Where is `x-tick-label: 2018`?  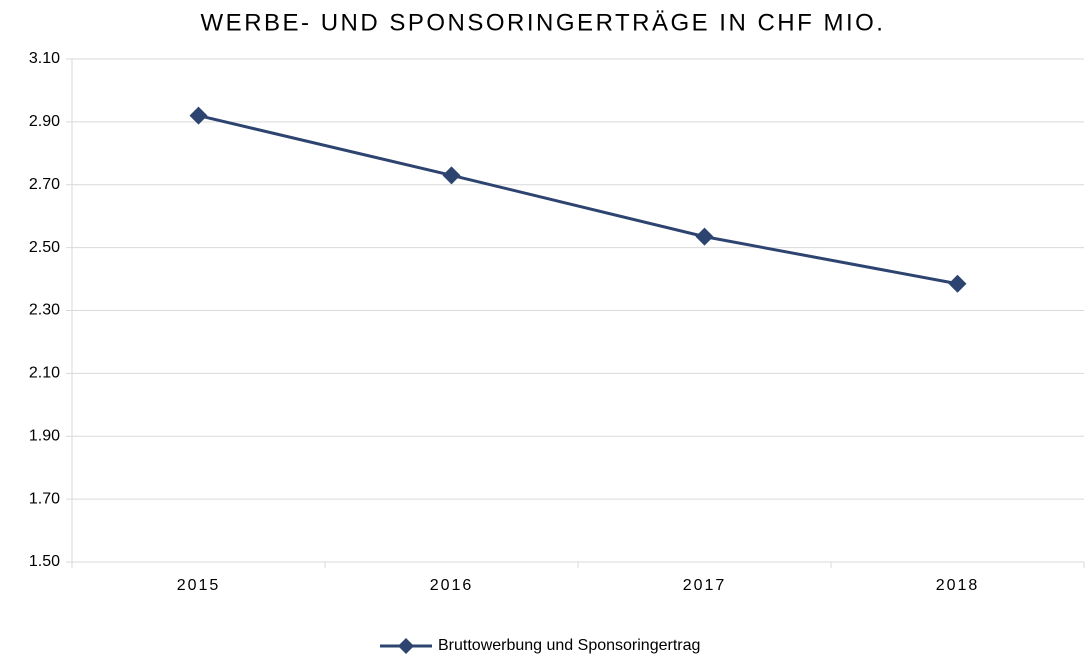 x-tick-label: 2018 is located at coordinates (958, 585).